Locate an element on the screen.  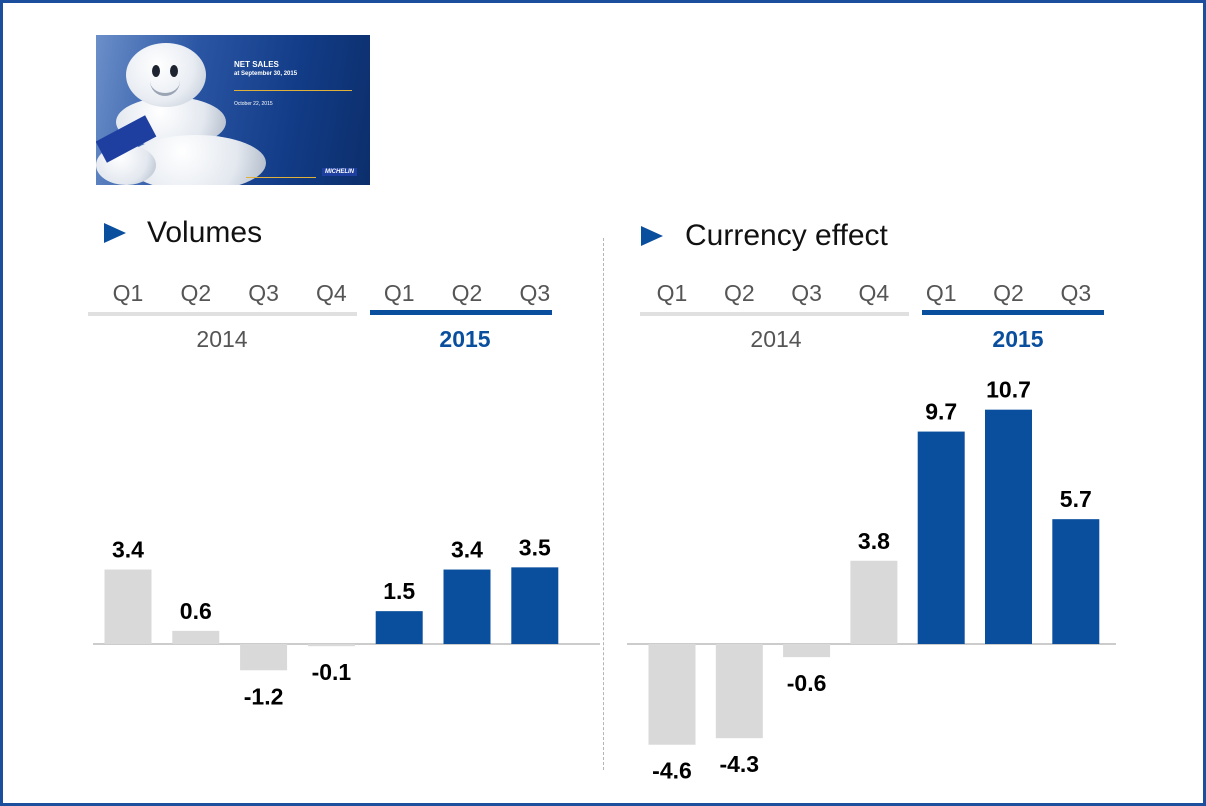
currency-year-underline-2015 is located at coordinates (1013, 312).